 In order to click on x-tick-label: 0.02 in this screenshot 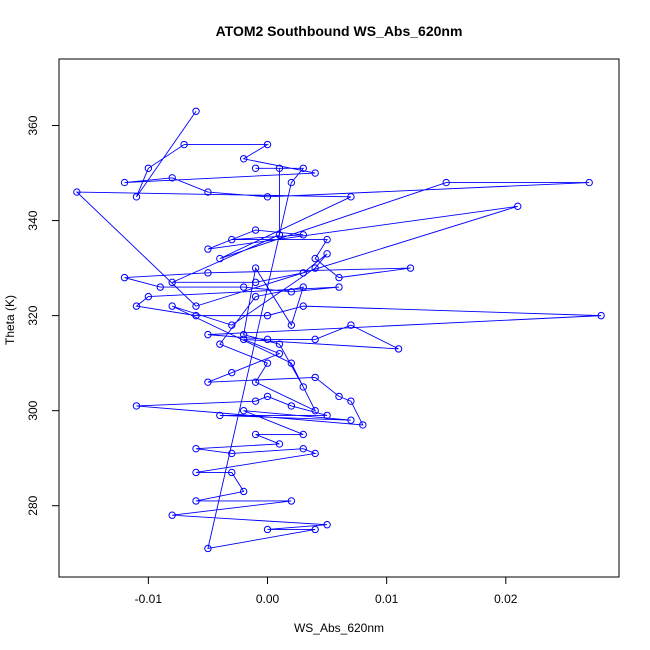, I will do `click(506, 599)`.